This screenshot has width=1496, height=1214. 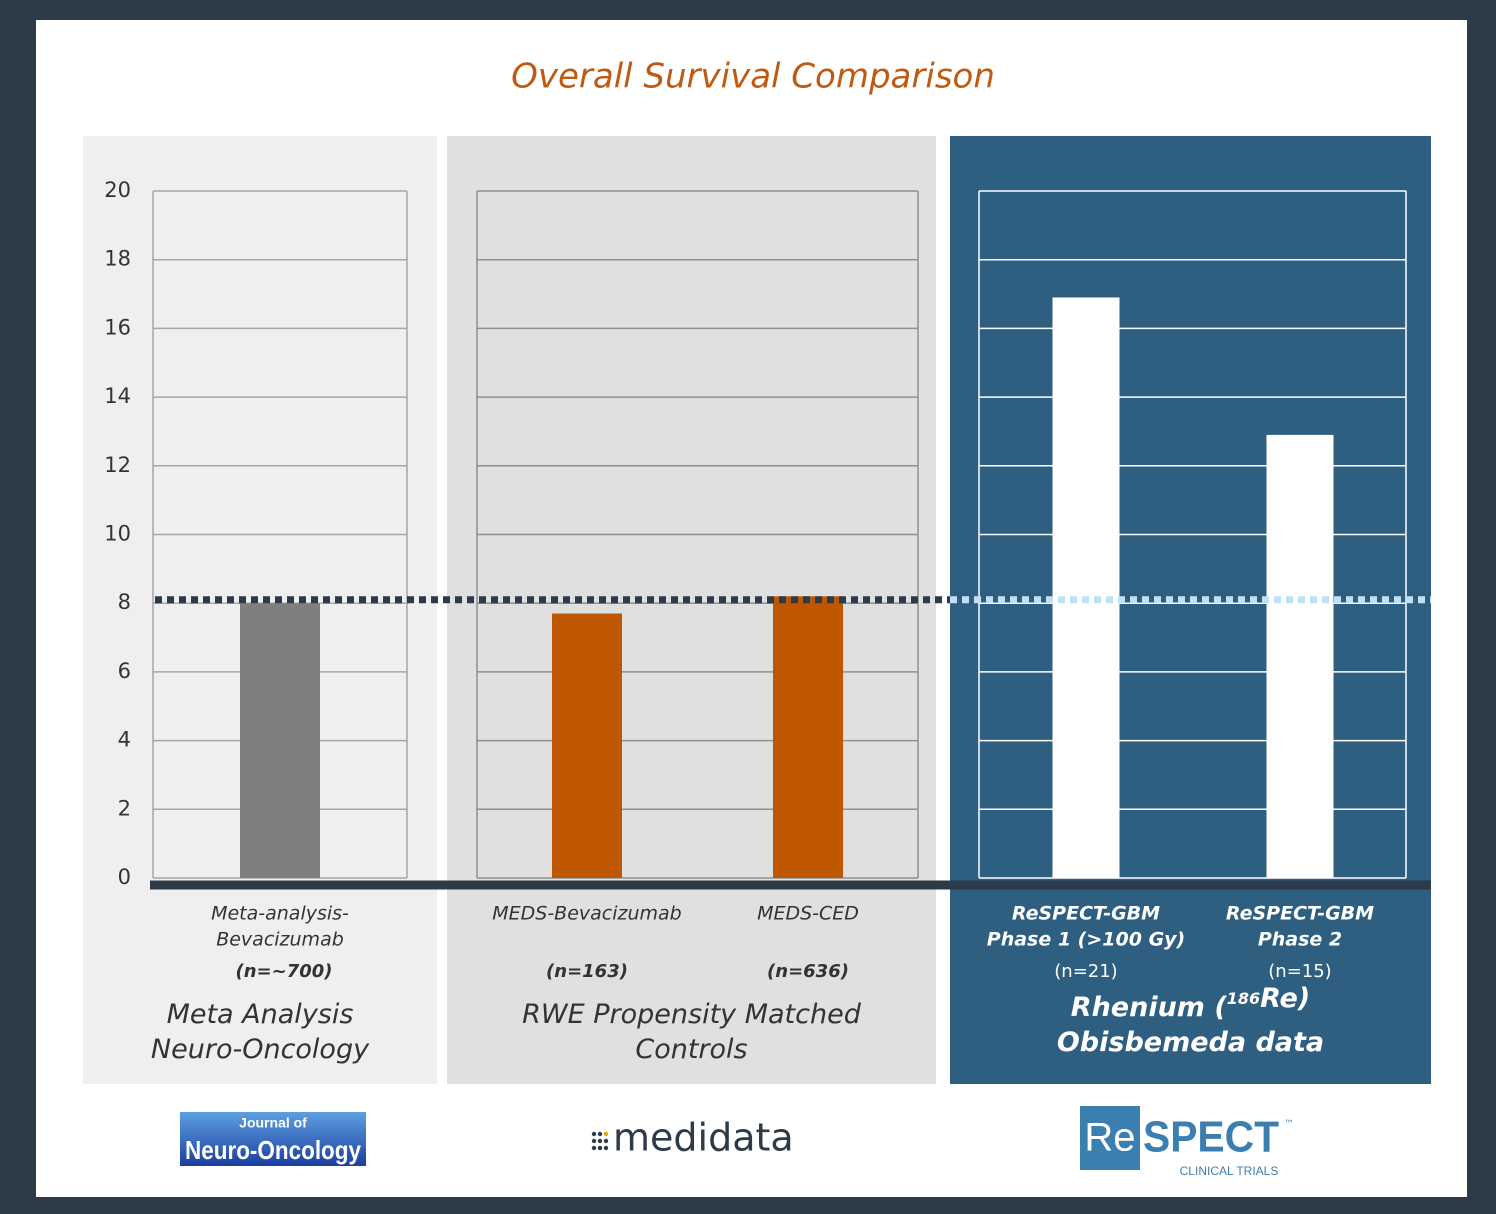 What do you see at coordinates (1285, 998) in the screenshot?
I see `group-label-part: Re)` at bounding box center [1285, 998].